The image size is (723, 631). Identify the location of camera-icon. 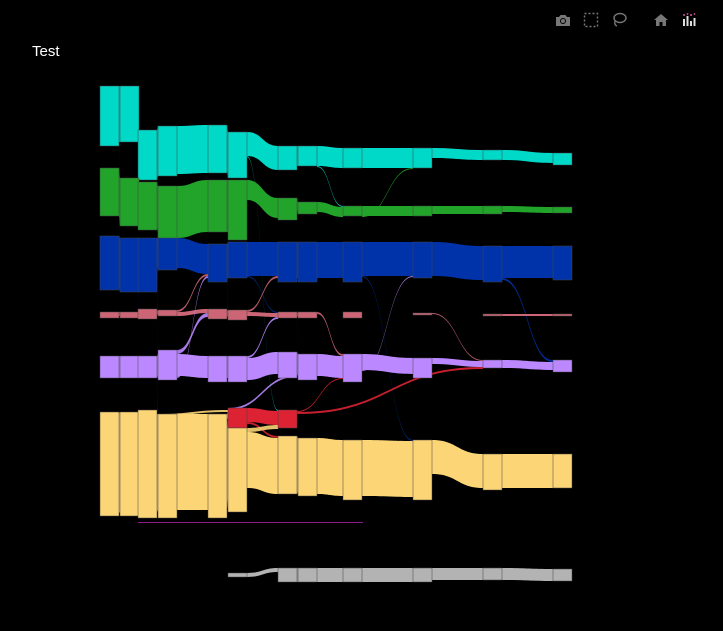
(563, 20).